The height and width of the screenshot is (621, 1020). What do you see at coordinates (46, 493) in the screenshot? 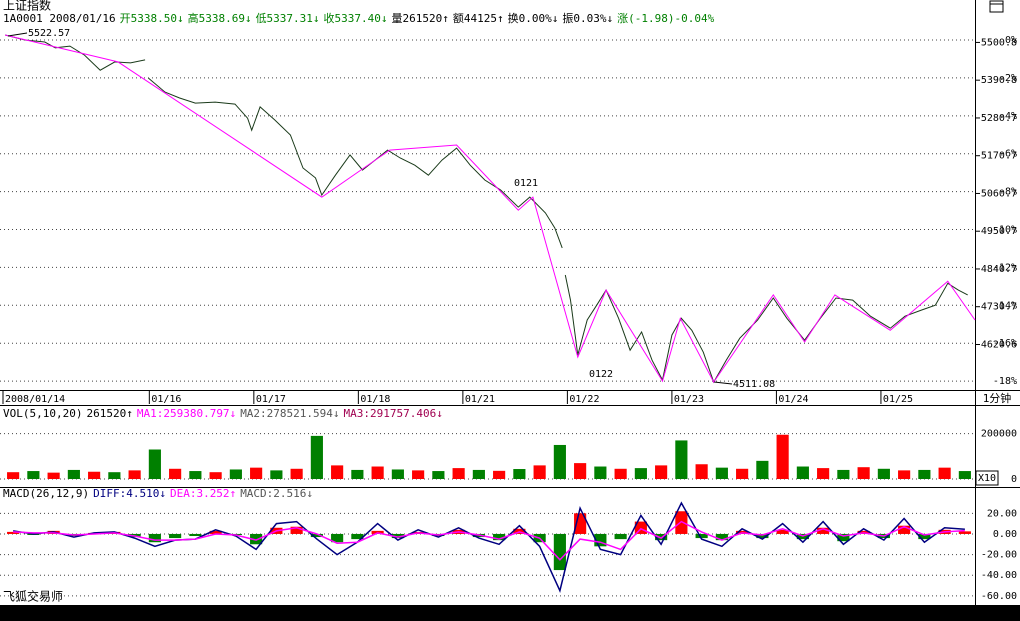
I see `header-item: MACD(26,12,9)` at bounding box center [46, 493].